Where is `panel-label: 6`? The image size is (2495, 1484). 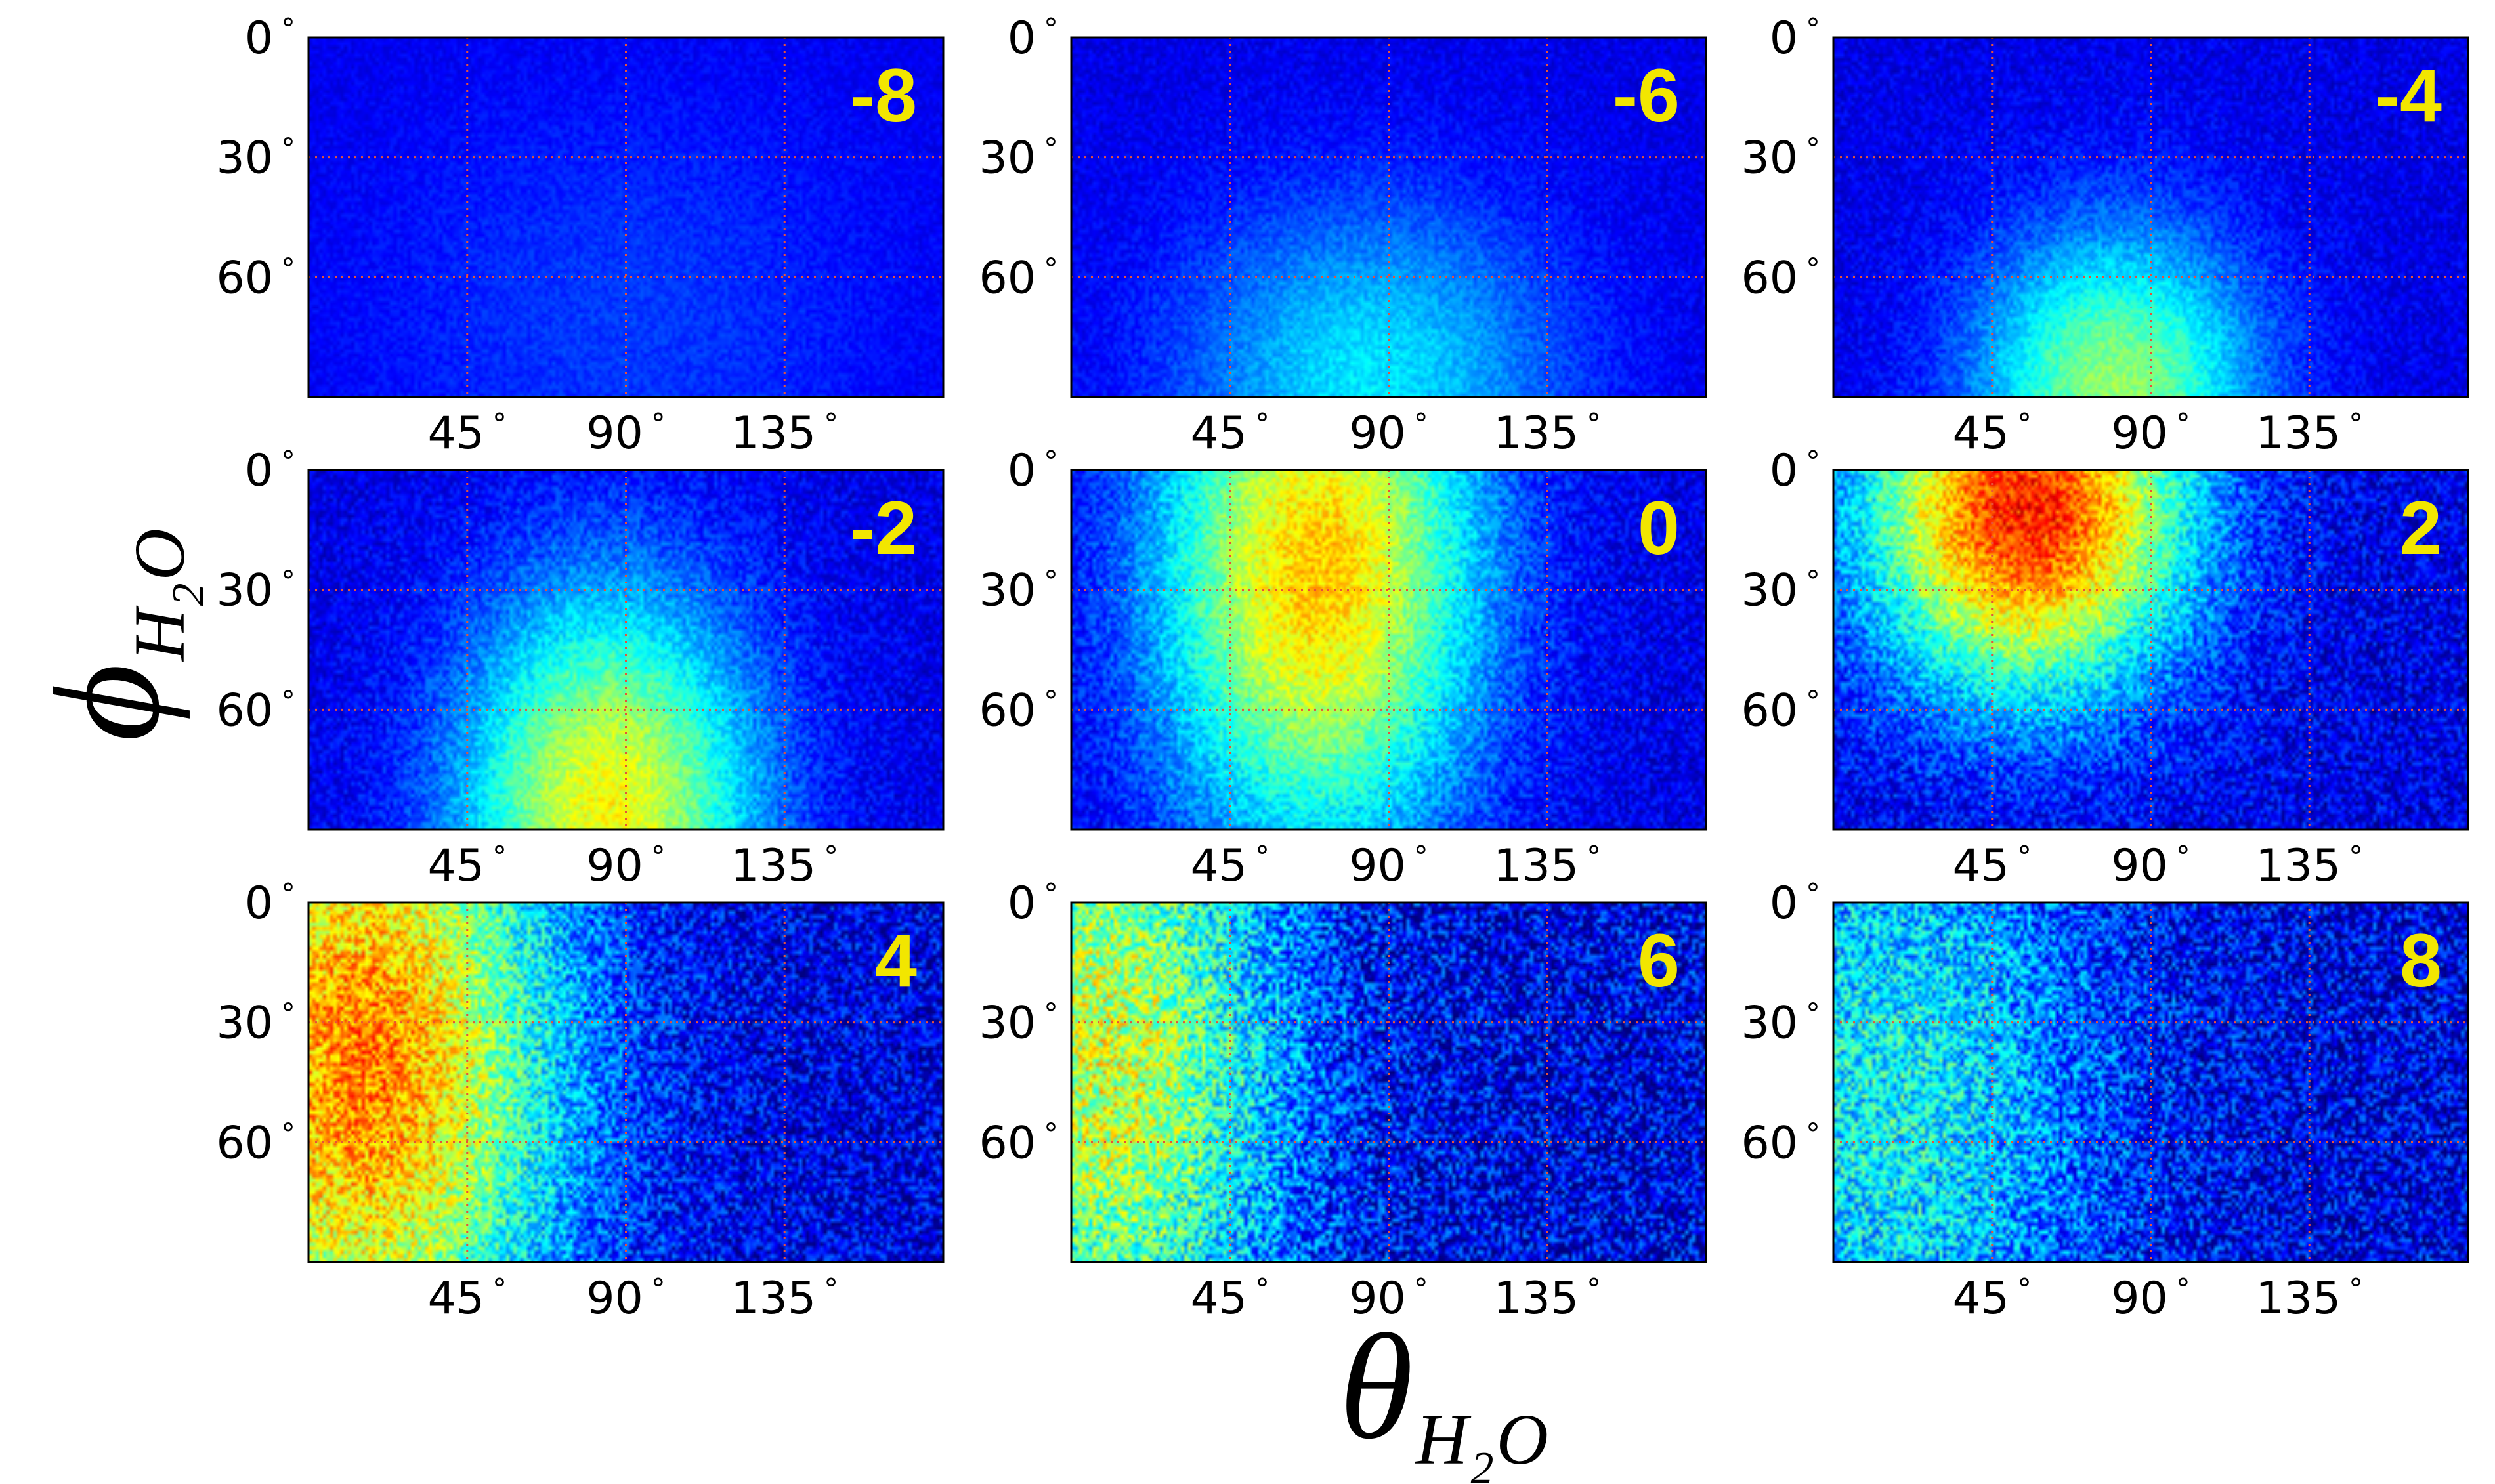 panel-label: 6 is located at coordinates (1659, 961).